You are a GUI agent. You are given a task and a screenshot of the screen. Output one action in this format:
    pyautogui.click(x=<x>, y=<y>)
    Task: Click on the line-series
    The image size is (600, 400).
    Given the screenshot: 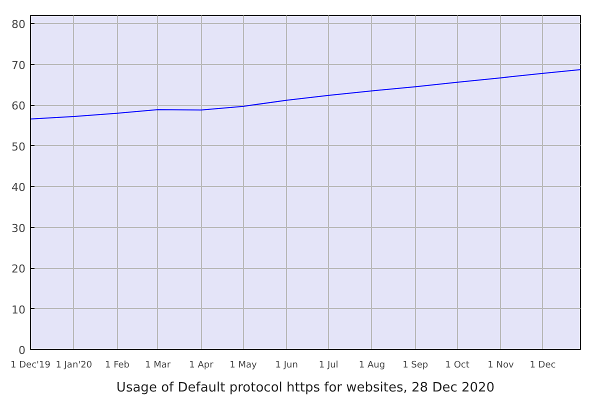 What is the action you would take?
    pyautogui.click(x=305, y=94)
    